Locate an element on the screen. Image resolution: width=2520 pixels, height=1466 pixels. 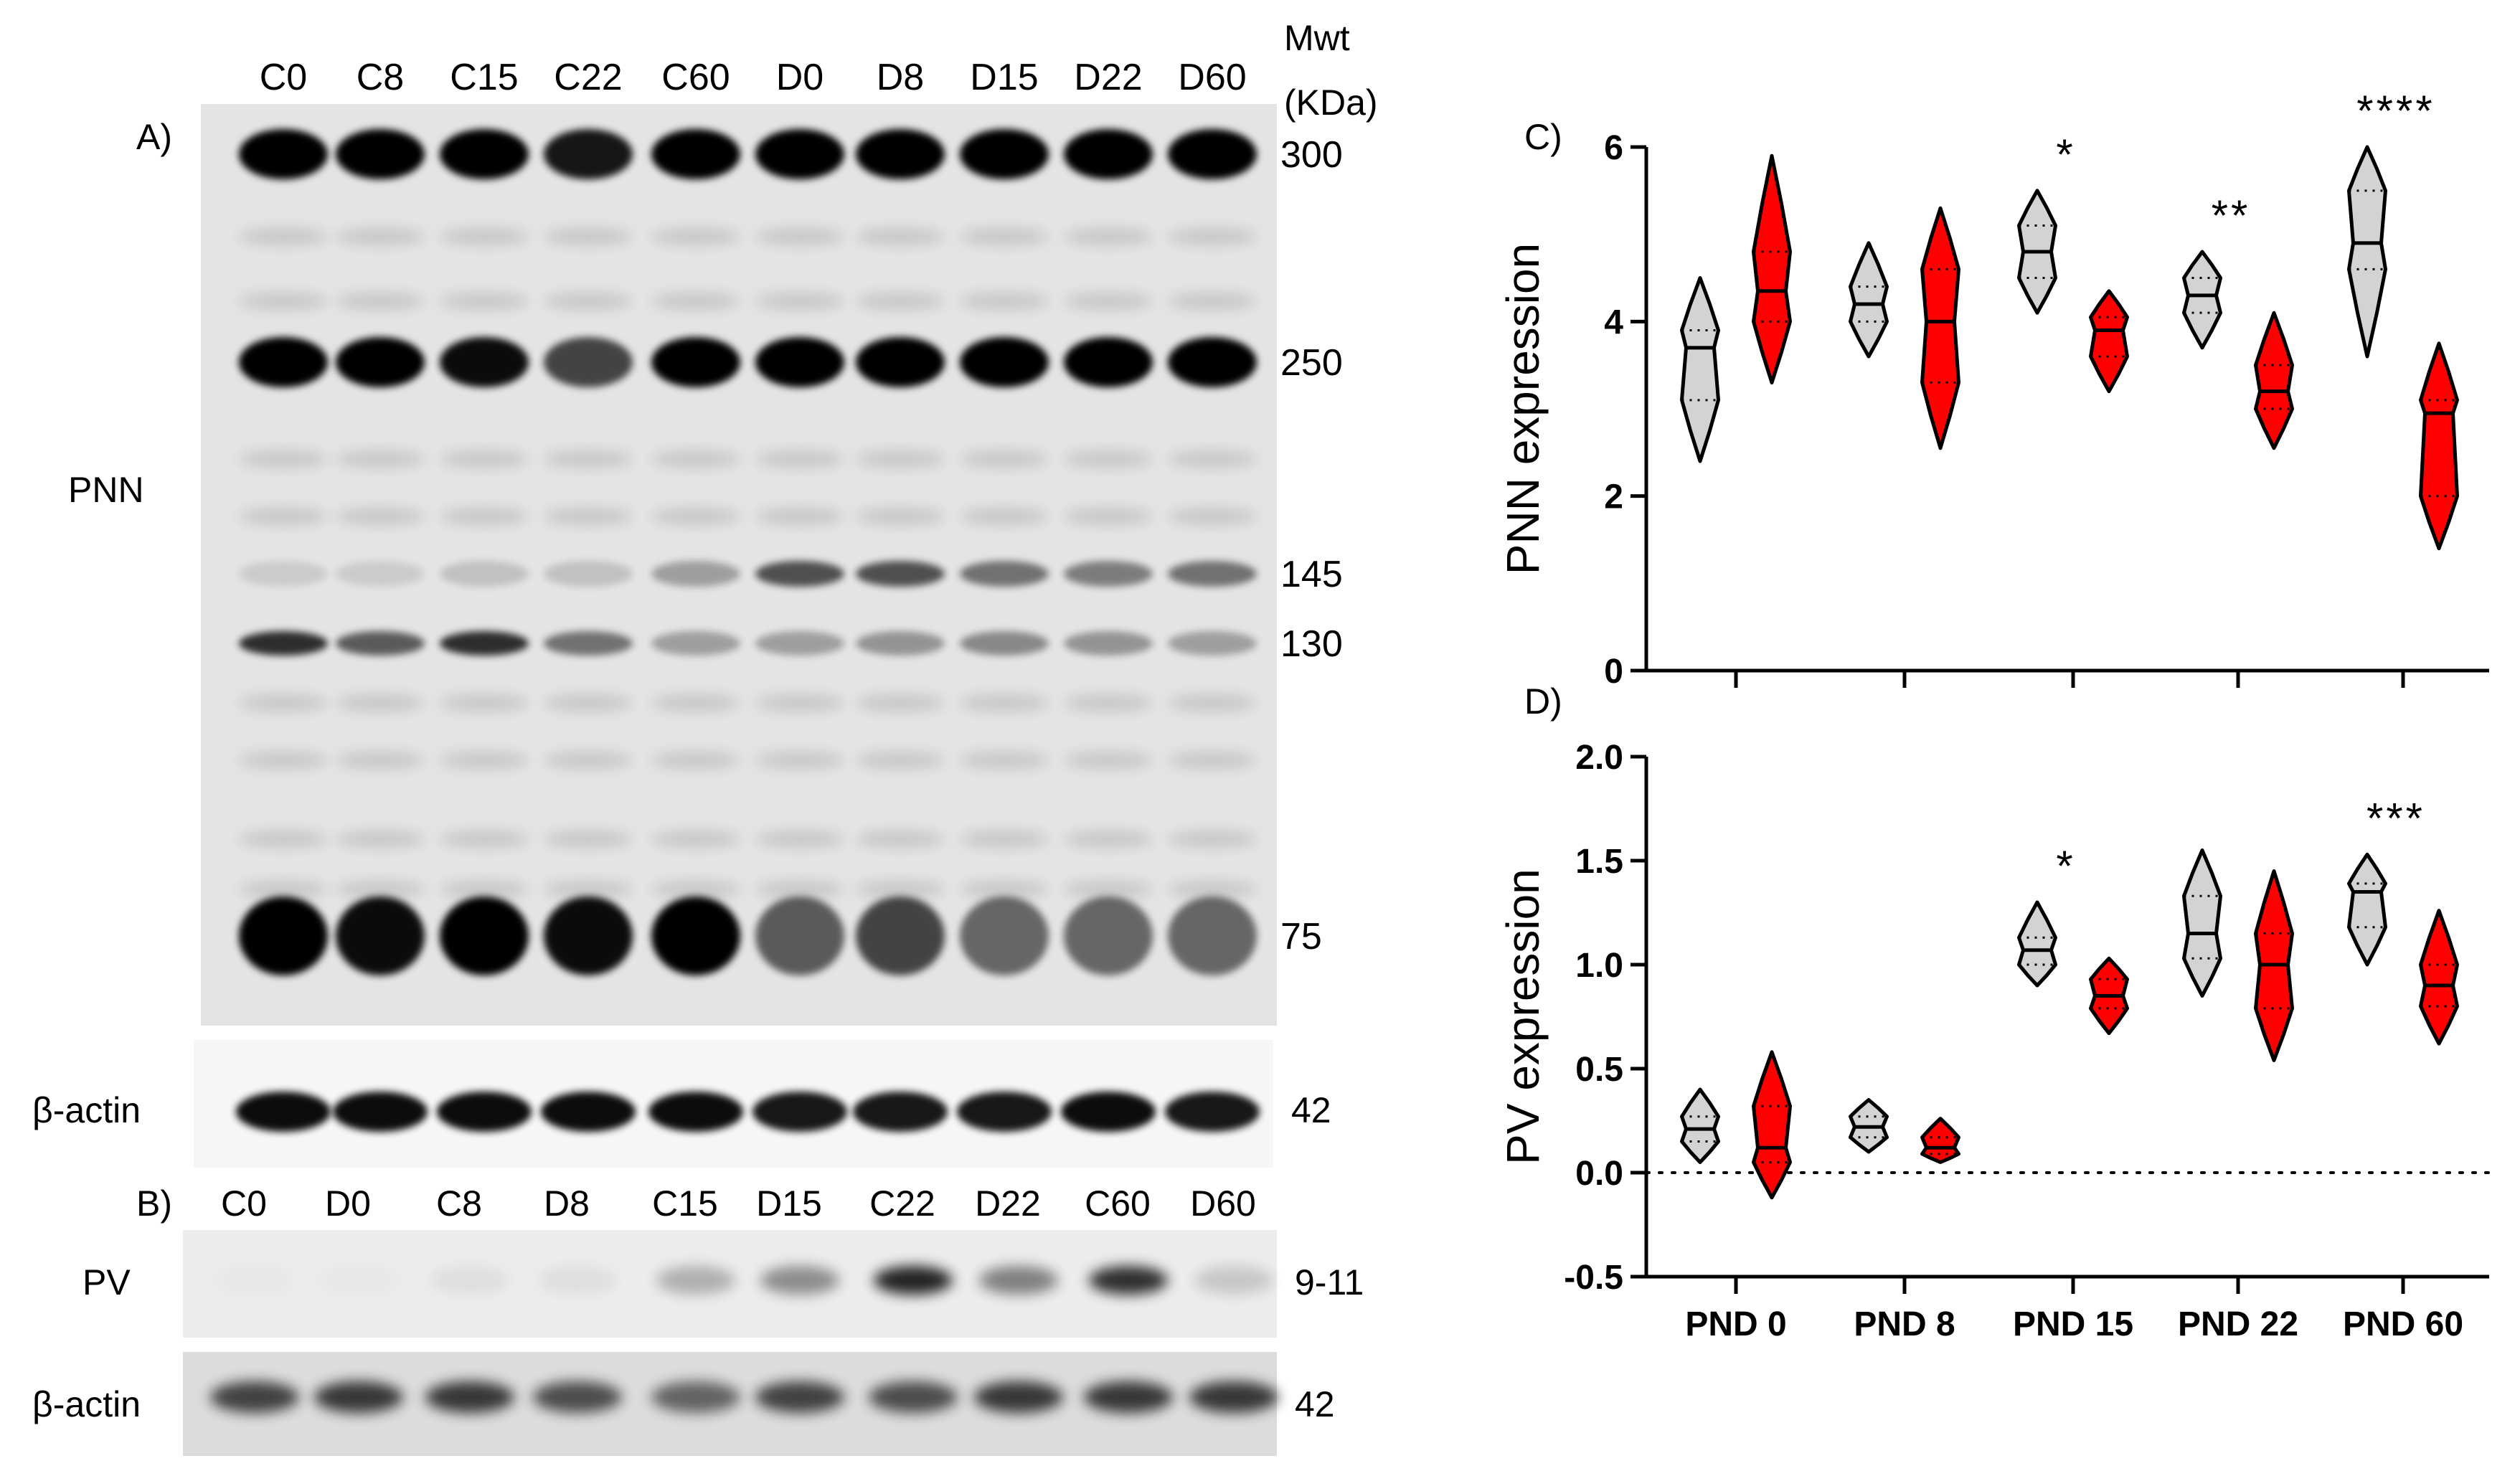
pv-lane-label: C15 is located at coordinates (685, 1203).